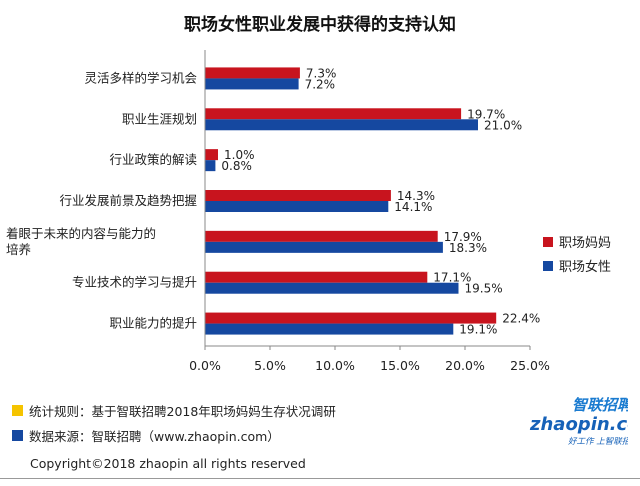 Image resolution: width=640 pixels, height=486 pixels. I want to click on data-label: 17.9%, so click(463, 237).